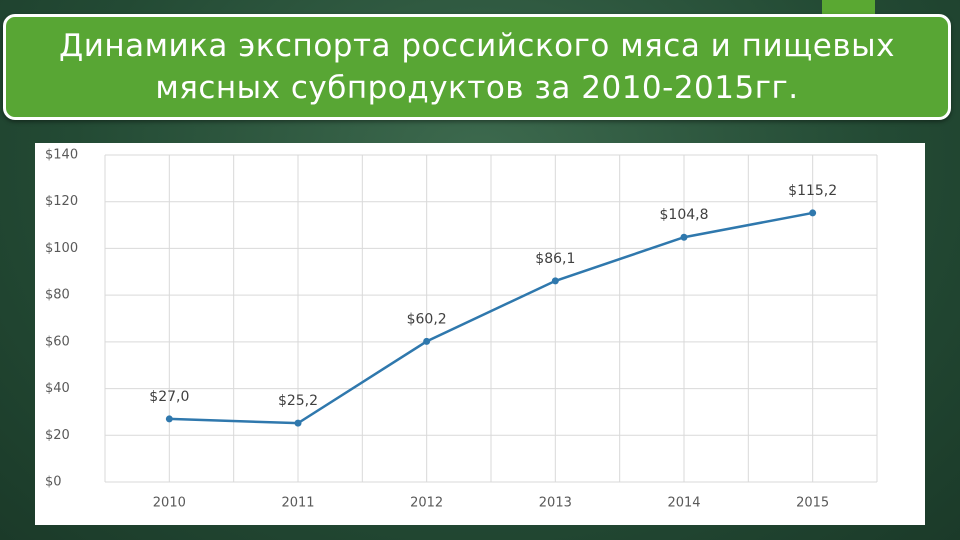 This screenshot has height=540, width=960. Describe the element at coordinates (61, 155) in the screenshot. I see `y-tick-label: $140` at that location.